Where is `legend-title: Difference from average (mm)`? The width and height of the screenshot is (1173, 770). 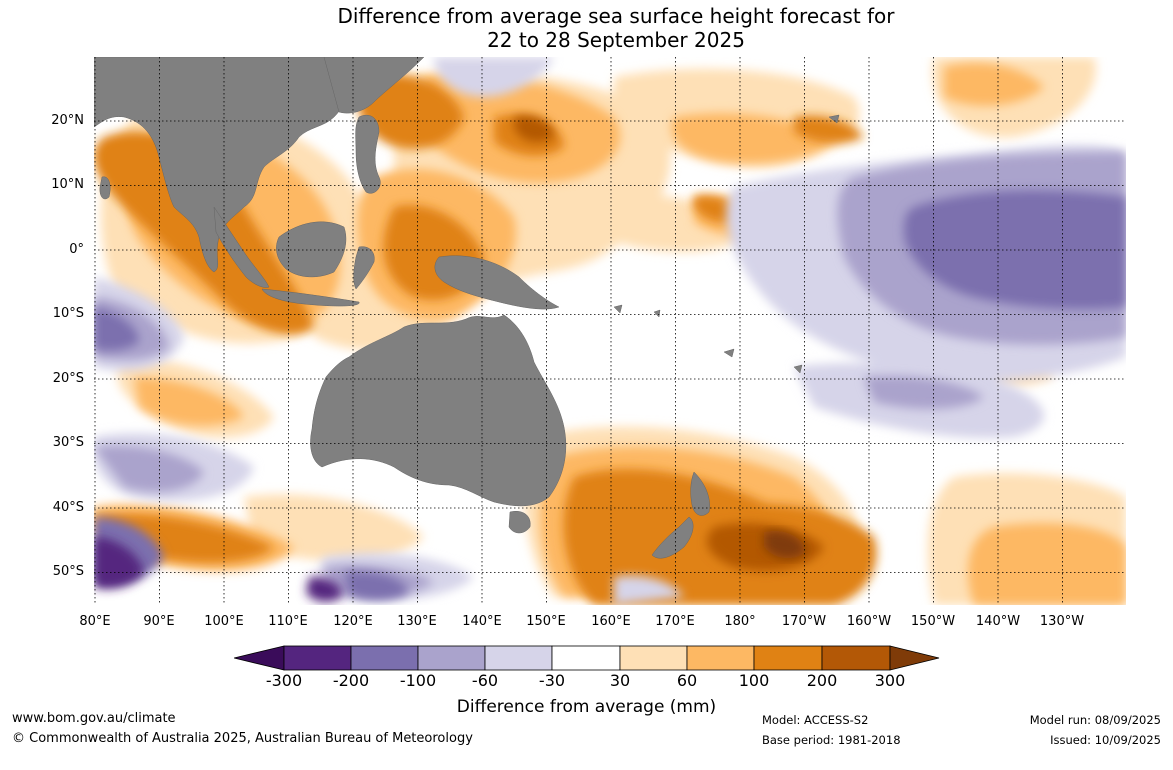 legend-title: Difference from average (mm) is located at coordinates (586, 707).